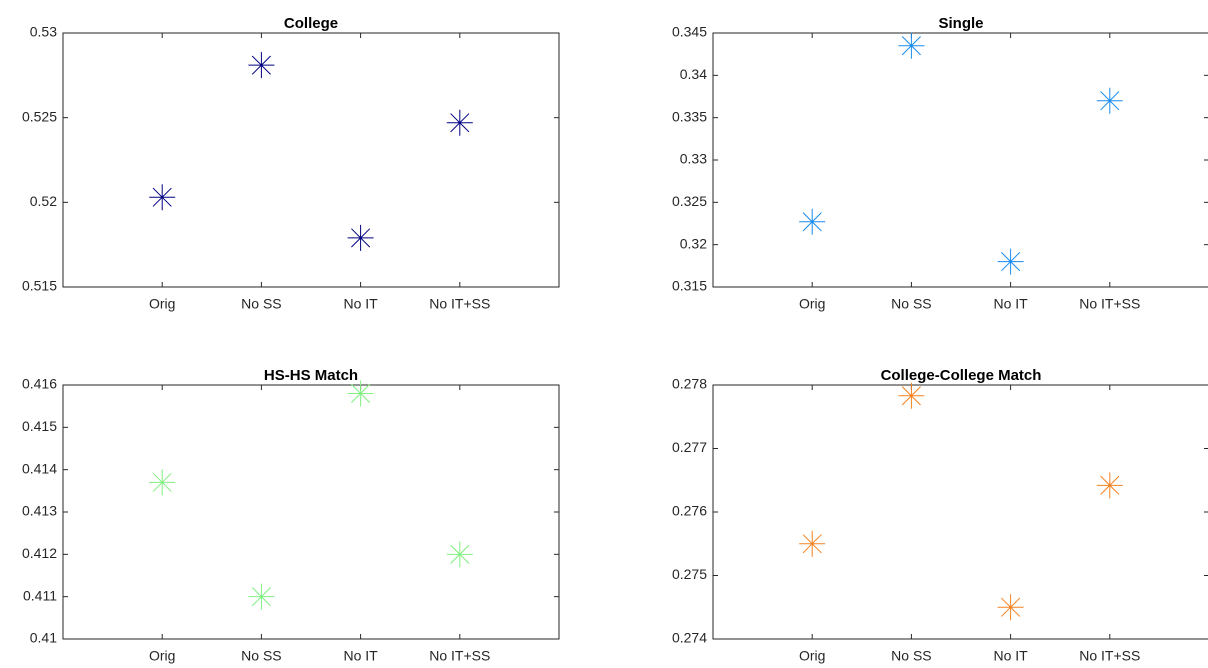  What do you see at coordinates (689, 447) in the screenshot?
I see `y-tick-label: 0.277` at bounding box center [689, 447].